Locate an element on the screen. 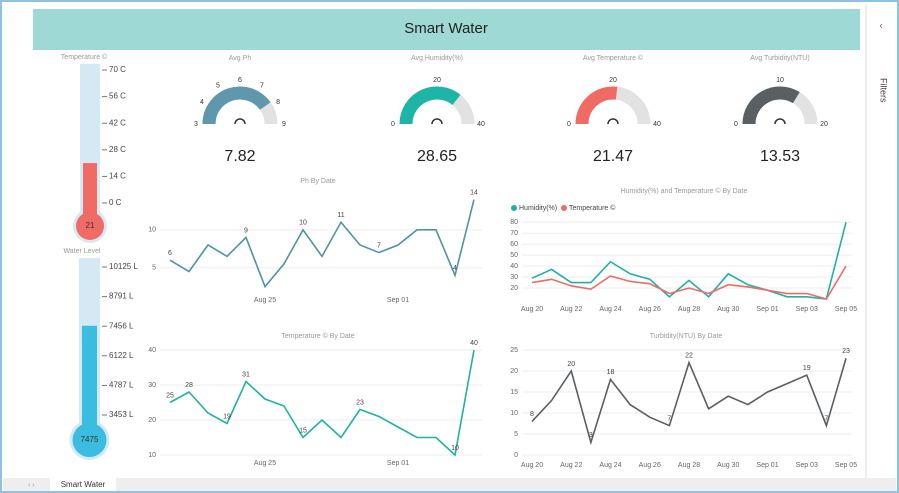  gauge-tick-label: 9 is located at coordinates (284, 124).